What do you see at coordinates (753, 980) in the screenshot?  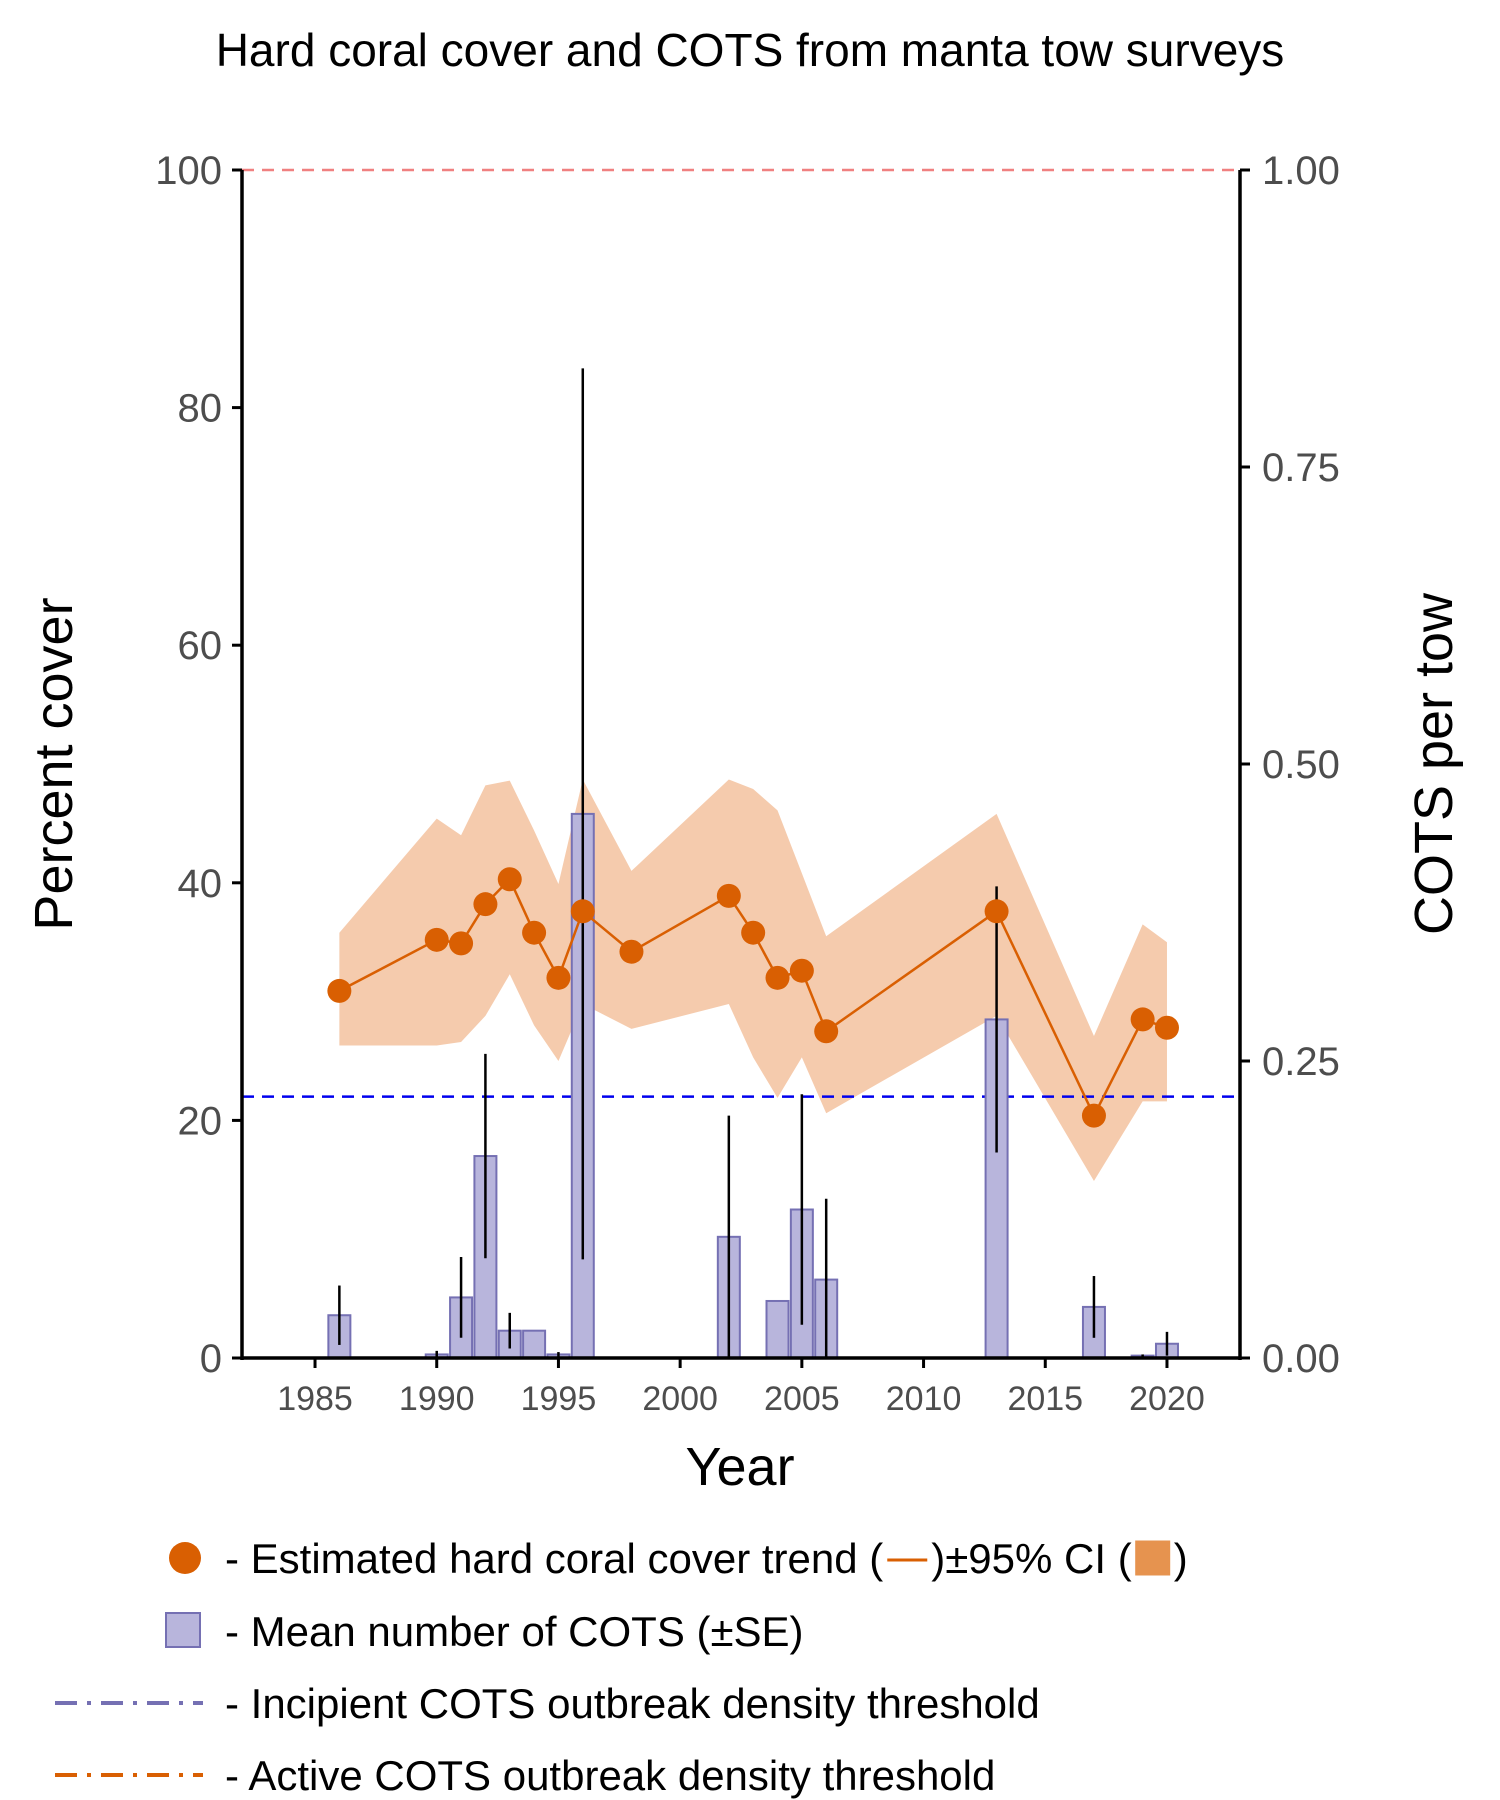 I see `ci-band` at bounding box center [753, 980].